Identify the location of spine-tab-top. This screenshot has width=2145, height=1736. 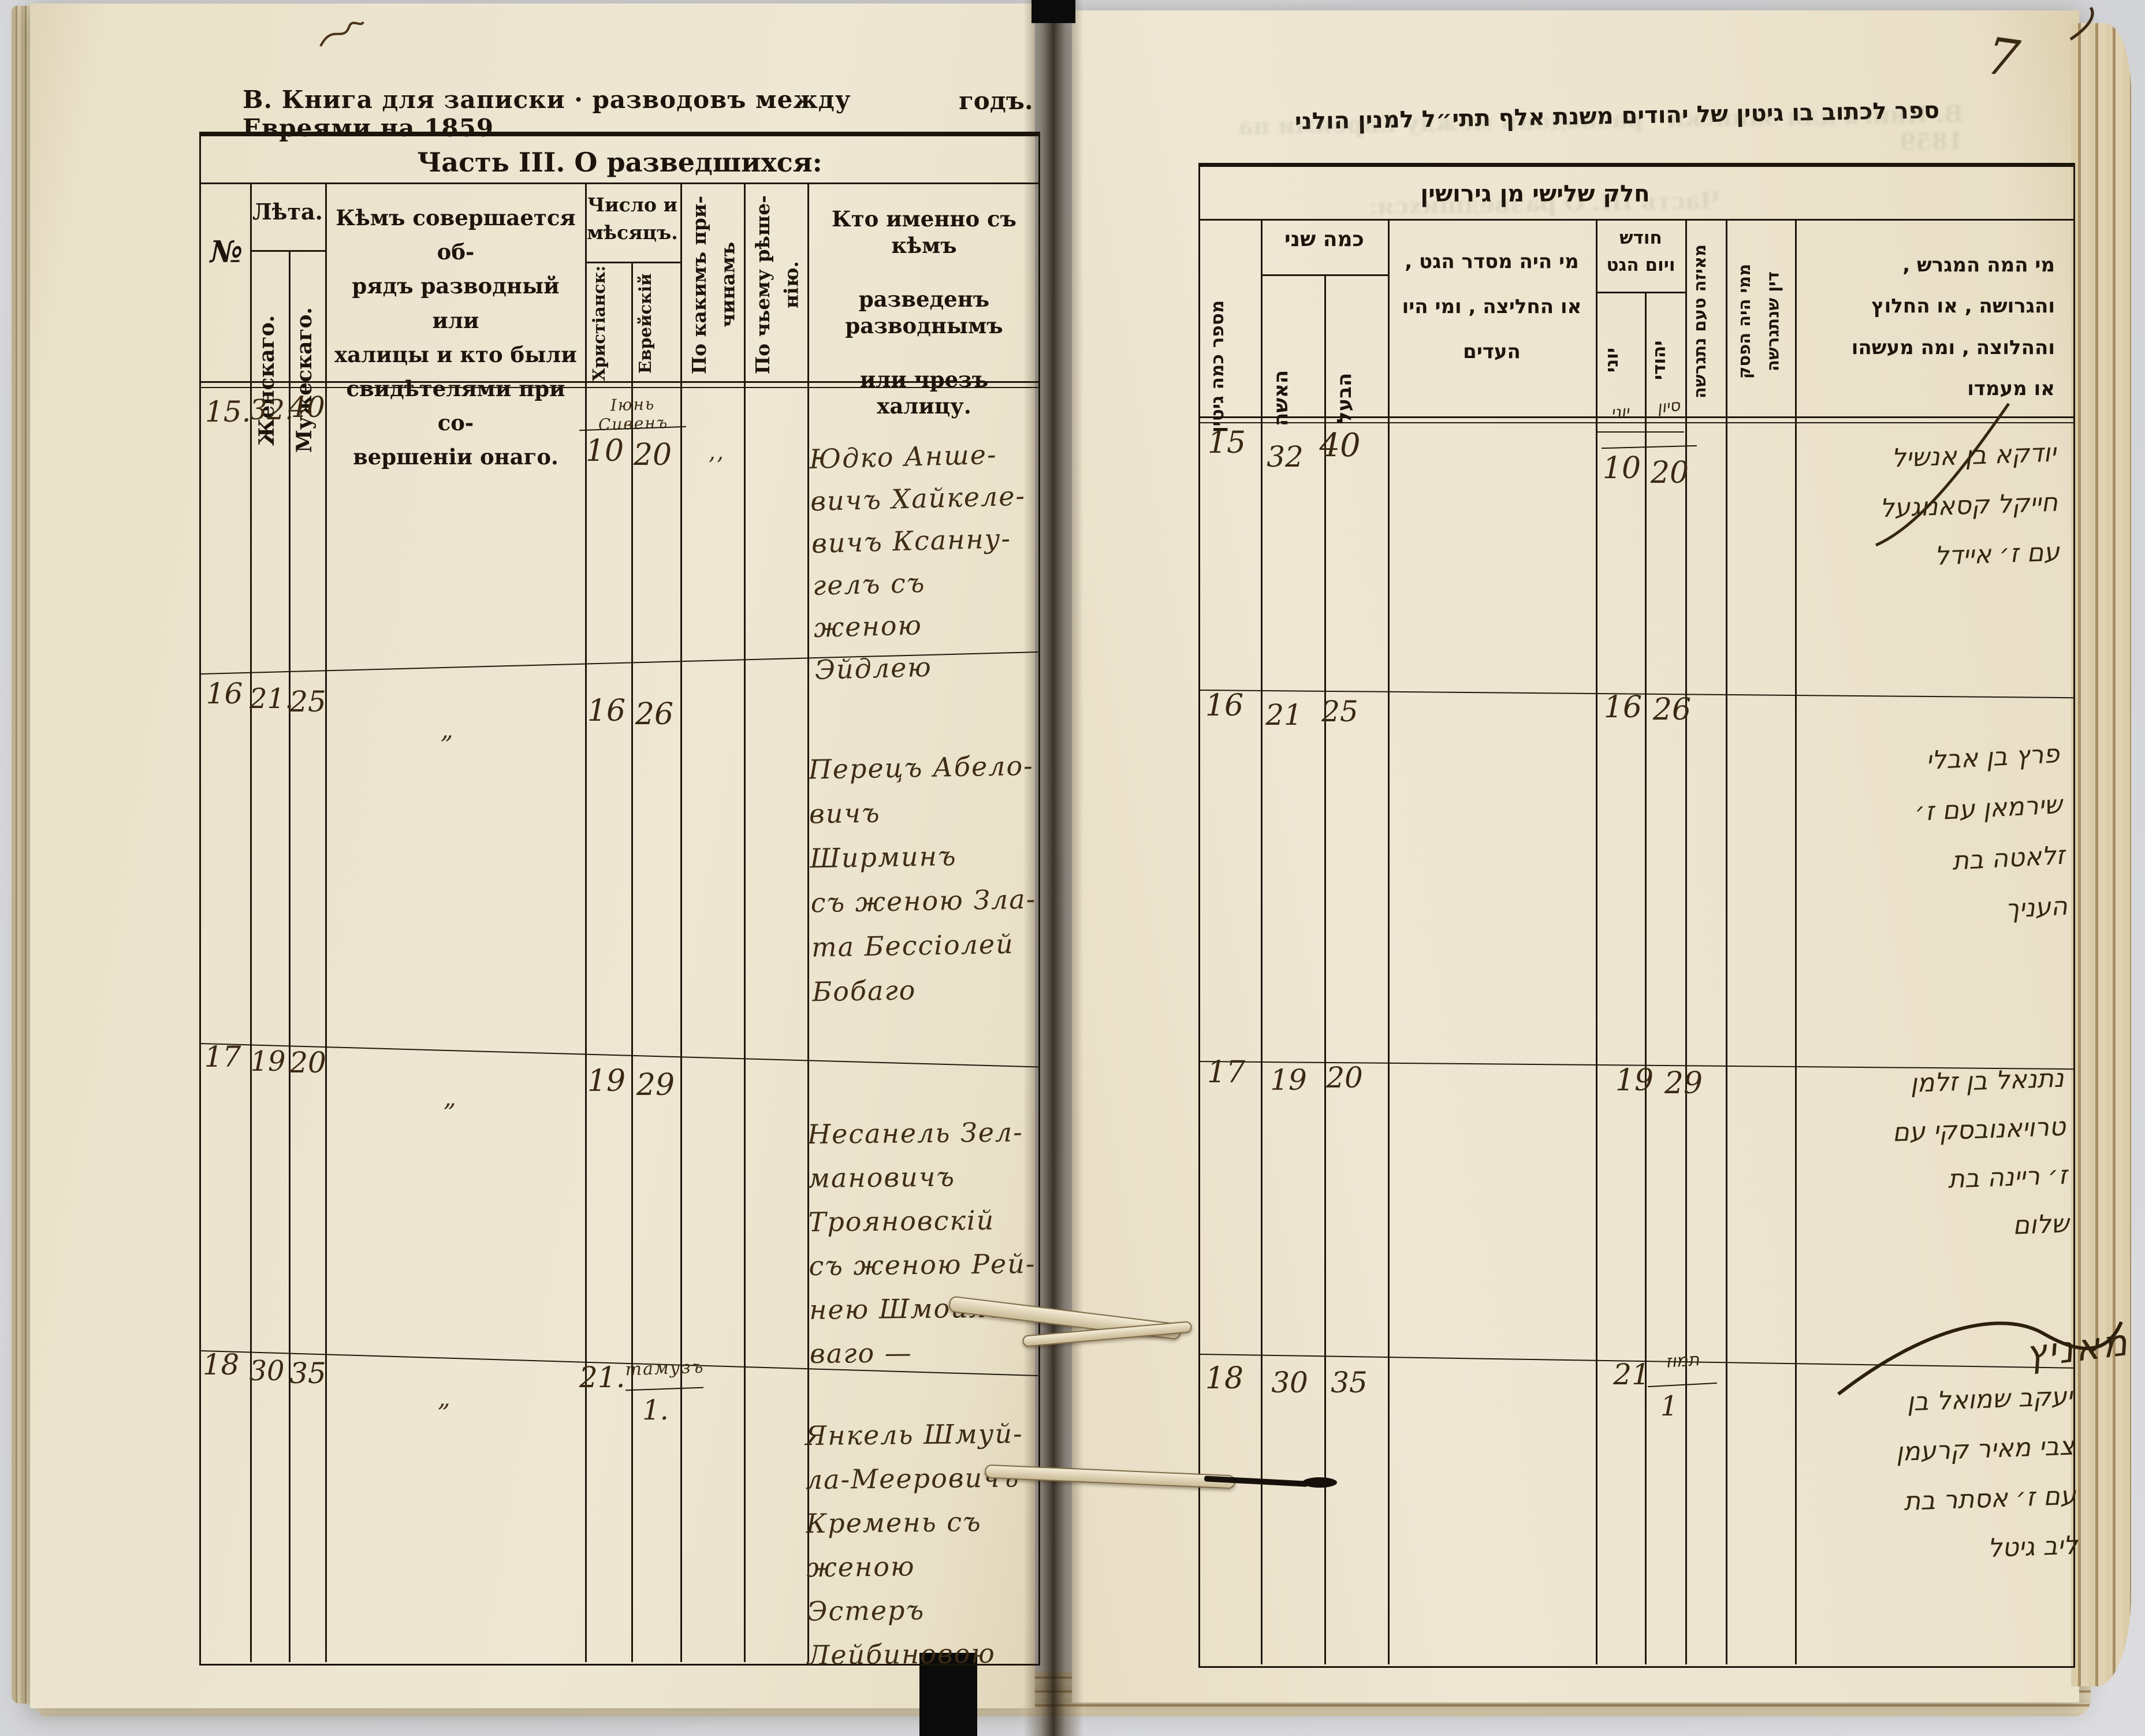
(1053, 12).